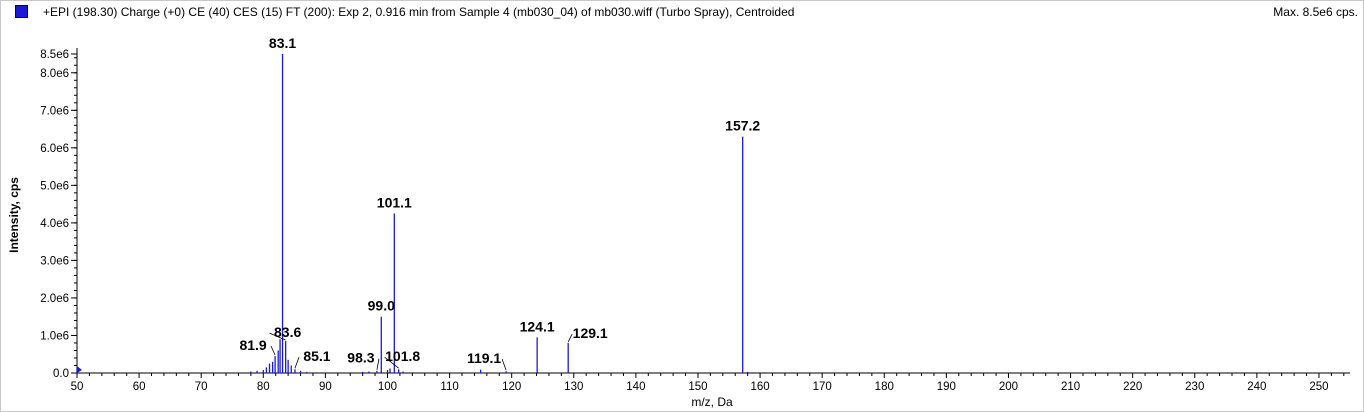 The width and height of the screenshot is (1364, 412). I want to click on y-tick-label: 7.0e6, so click(54, 111).